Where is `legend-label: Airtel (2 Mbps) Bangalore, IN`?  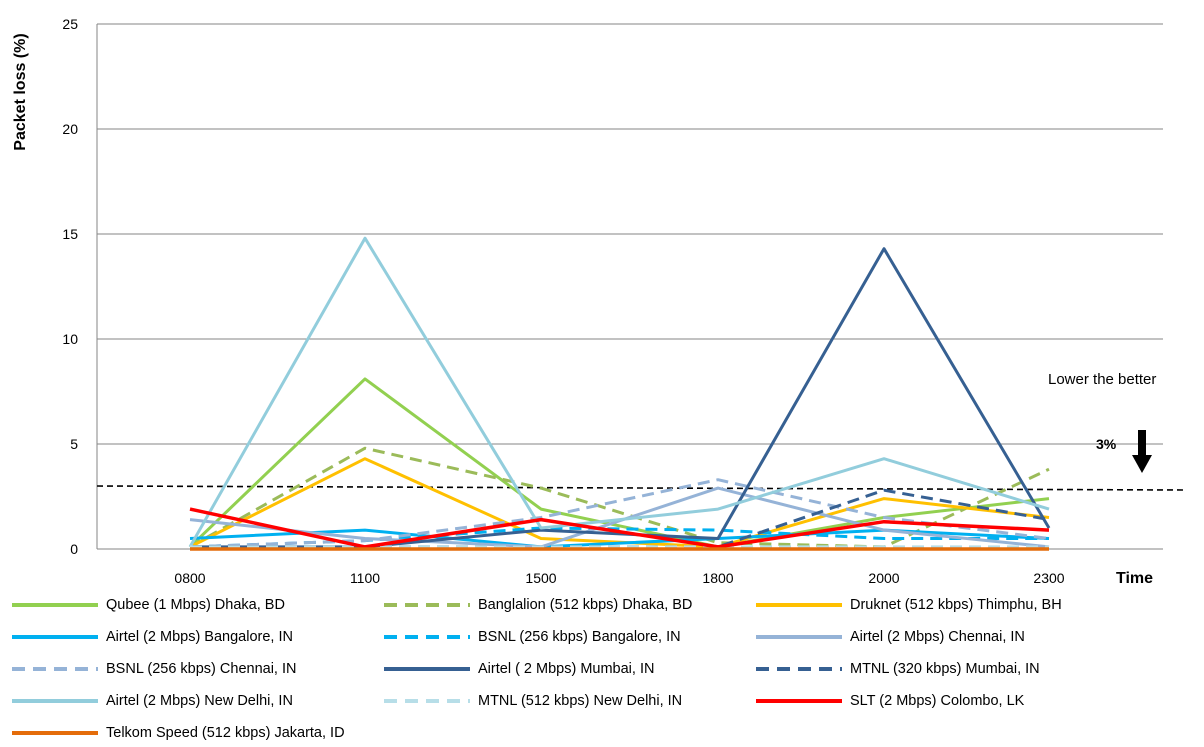 legend-label: Airtel (2 Mbps) Bangalore, IN is located at coordinates (199, 637).